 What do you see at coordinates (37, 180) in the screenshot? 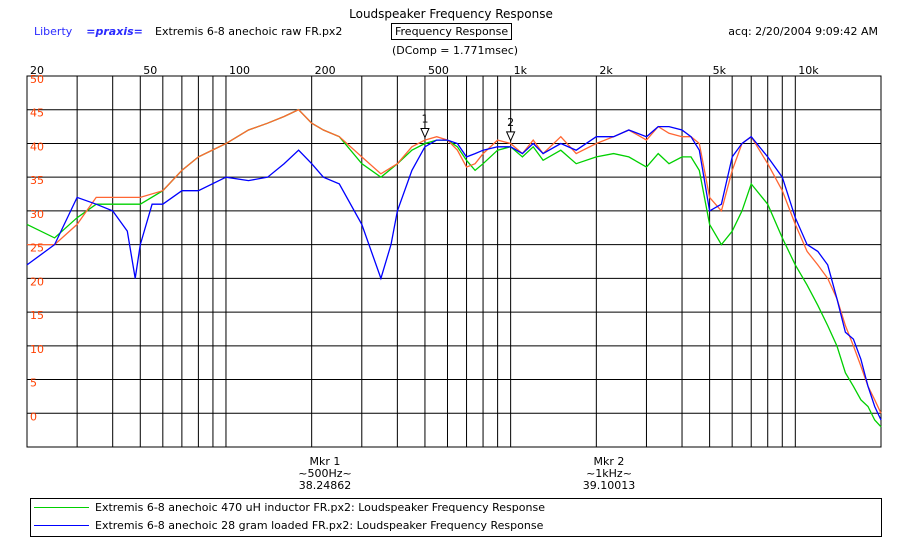
I see `y-tick-label: 35` at bounding box center [37, 180].